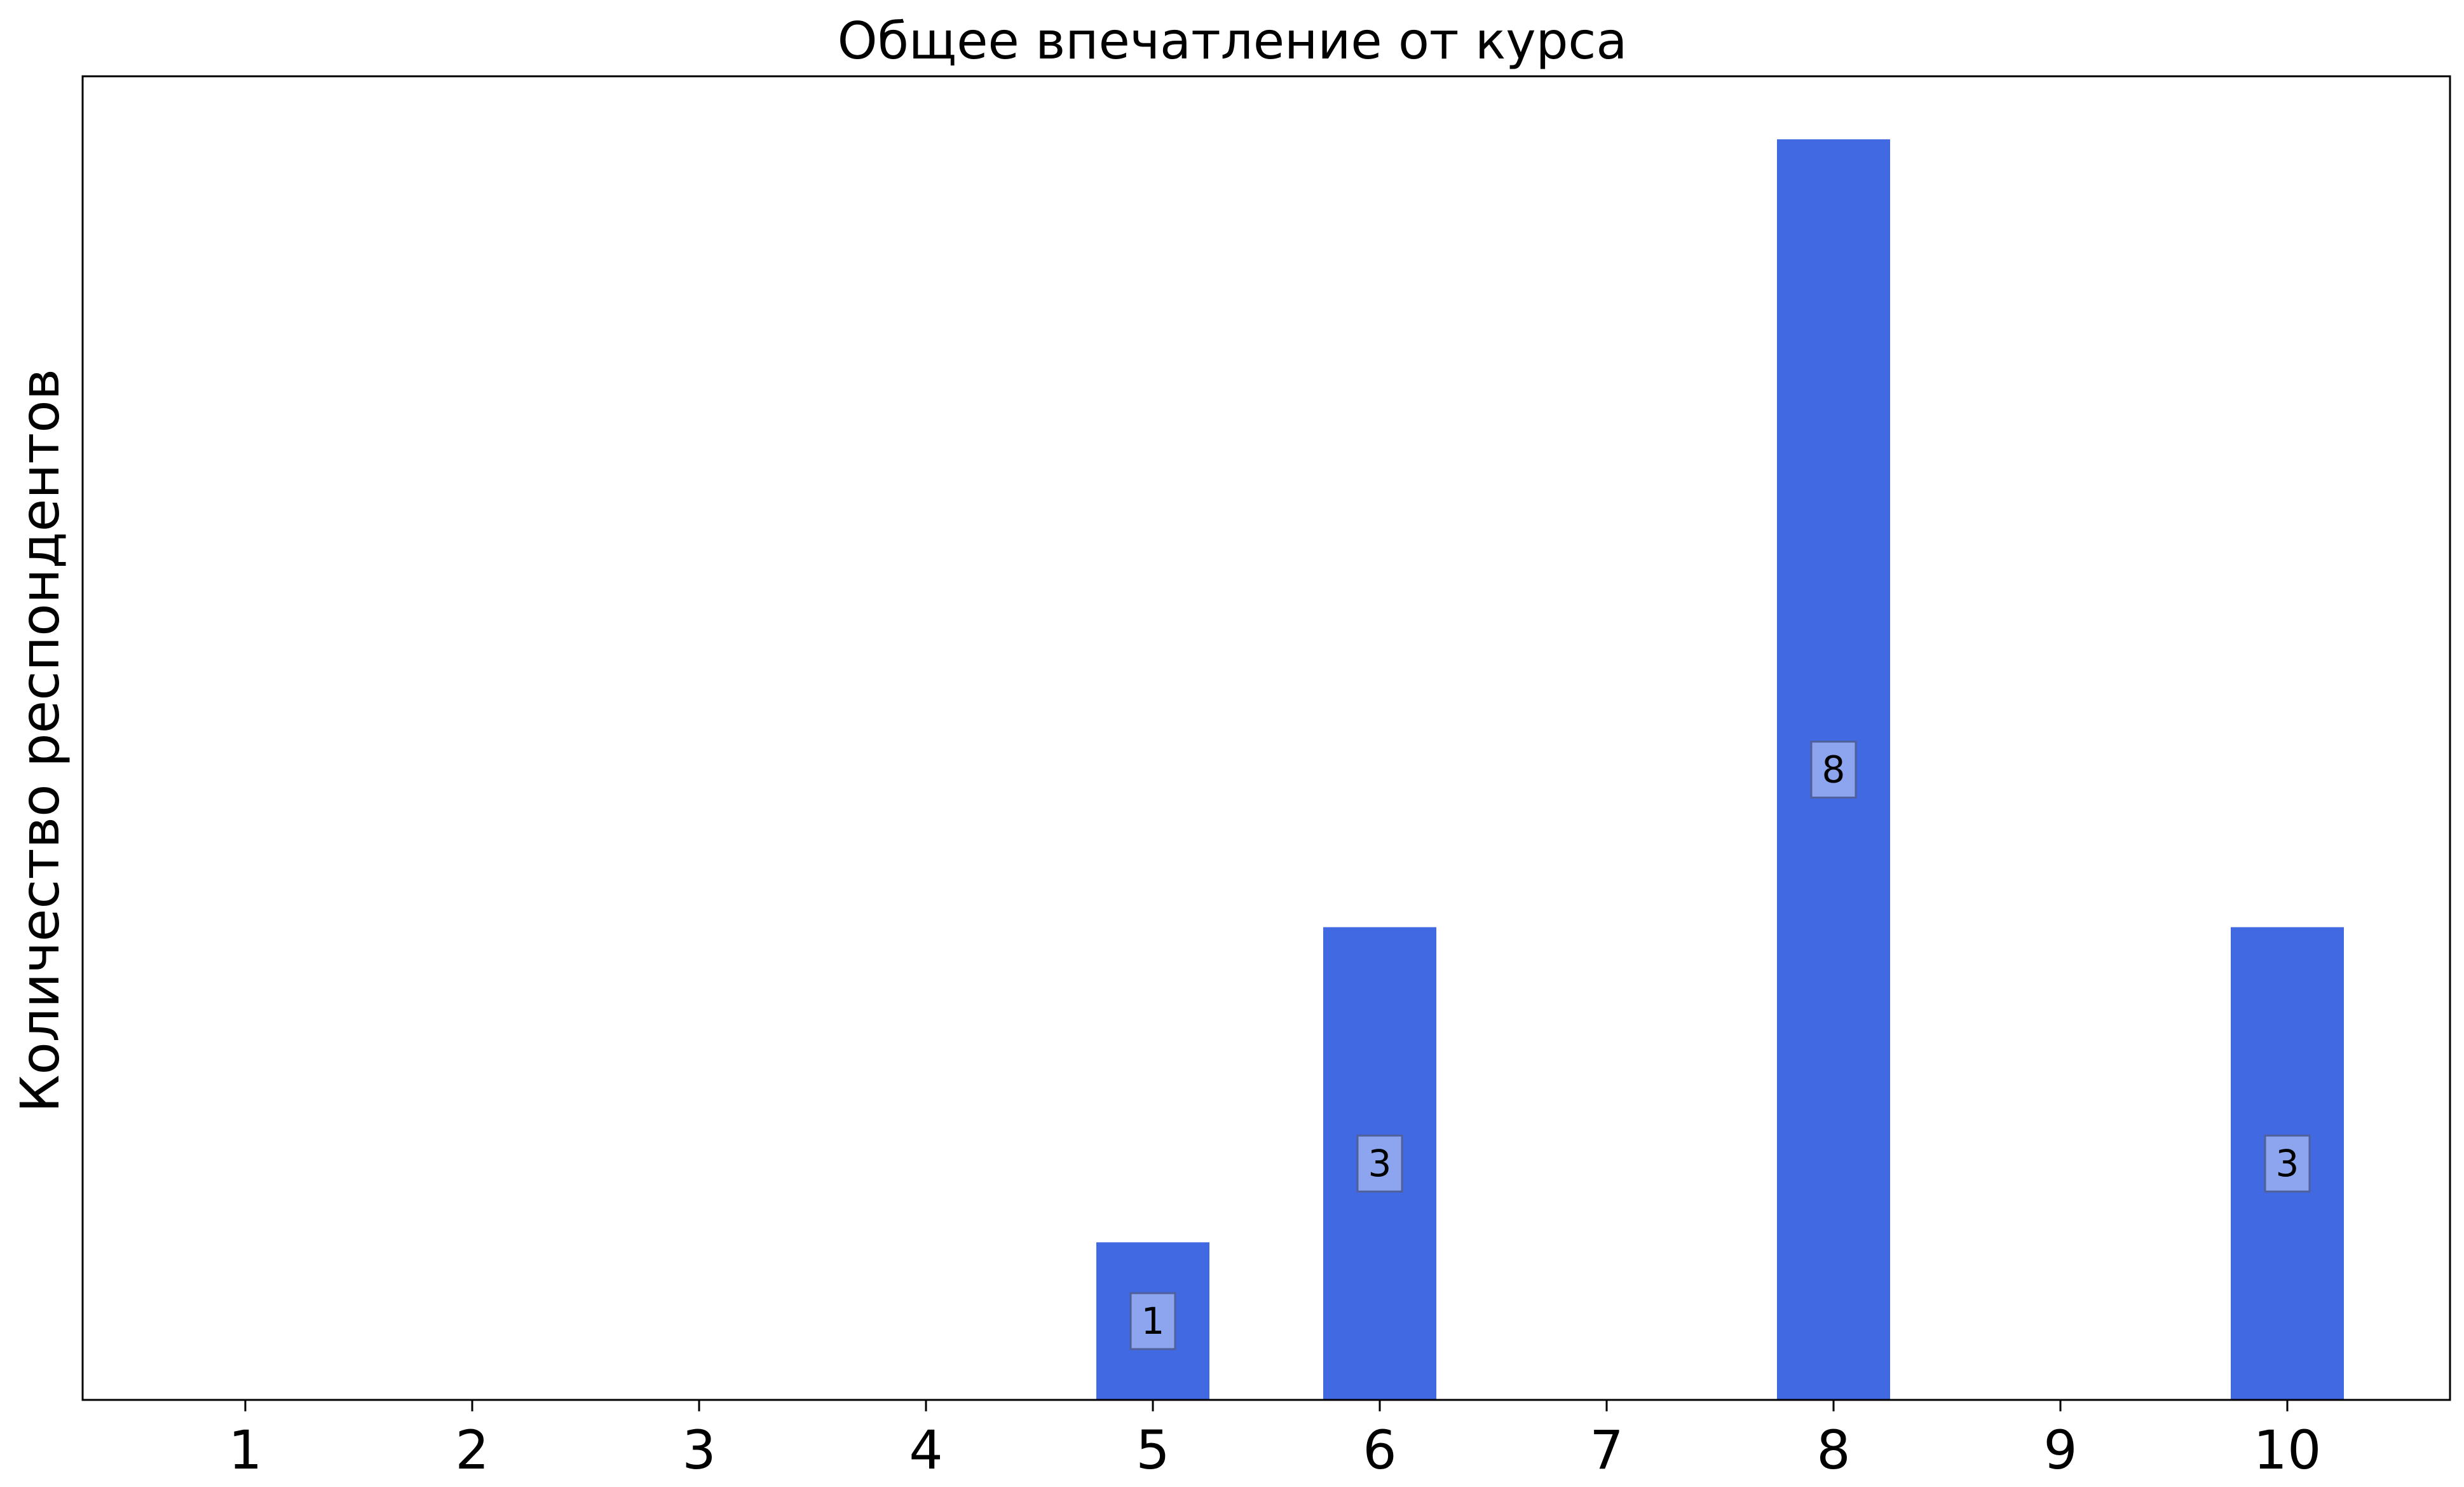 The image size is (2464, 1487). I want to click on x-tick-label-8: 8, so click(1833, 1450).